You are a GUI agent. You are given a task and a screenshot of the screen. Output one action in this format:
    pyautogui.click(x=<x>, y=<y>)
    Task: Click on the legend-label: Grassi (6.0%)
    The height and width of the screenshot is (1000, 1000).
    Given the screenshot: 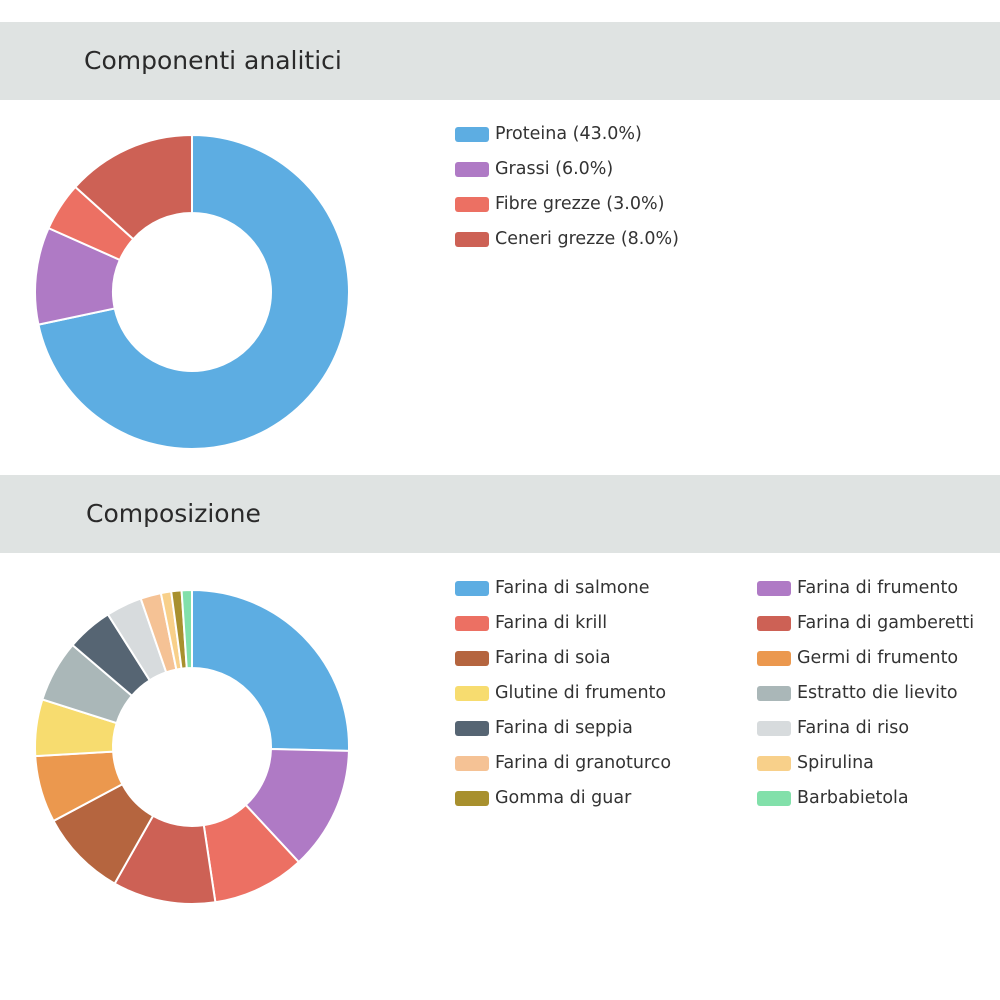 What is the action you would take?
    pyautogui.click(x=554, y=169)
    